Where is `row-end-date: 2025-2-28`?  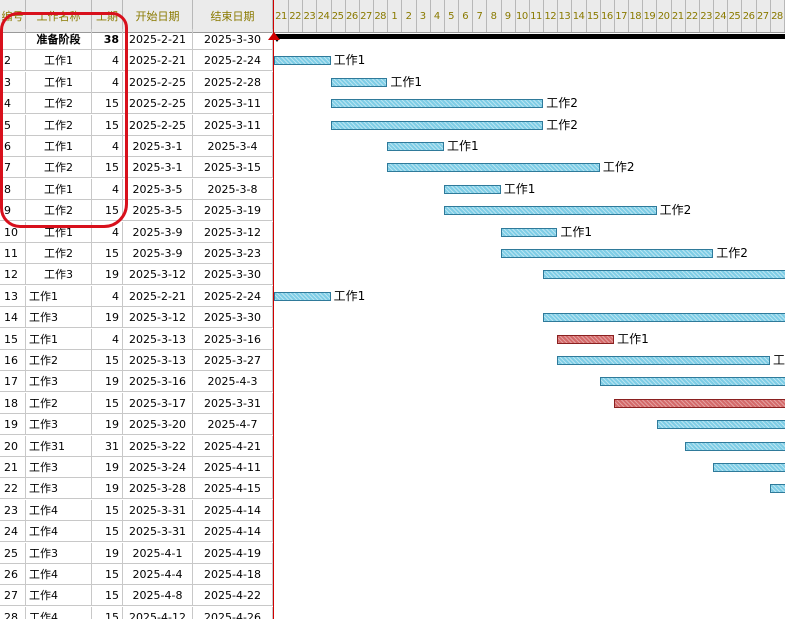
row-end-date: 2025-2-28 is located at coordinates (233, 82).